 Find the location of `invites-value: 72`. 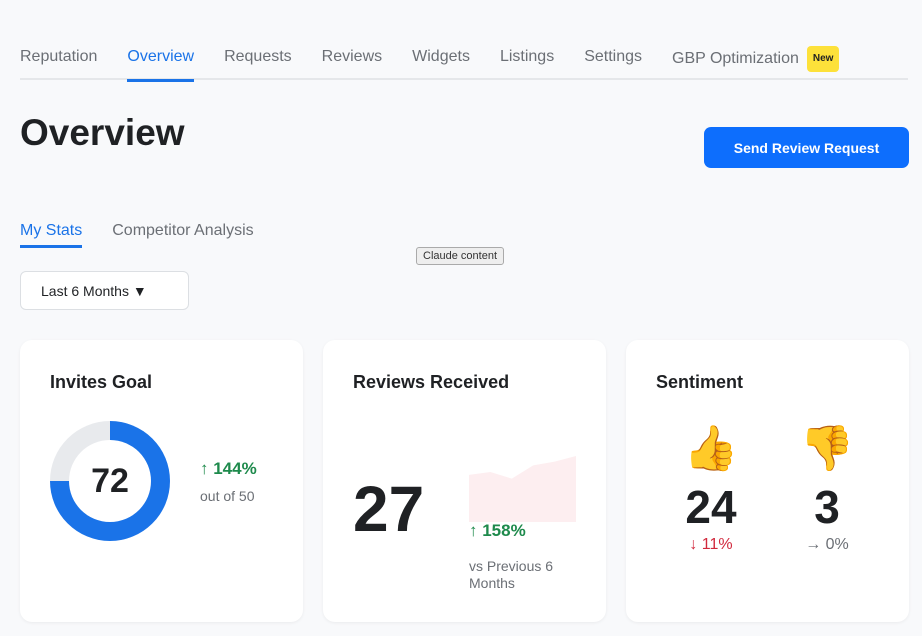

invites-value: 72 is located at coordinates (110, 481).